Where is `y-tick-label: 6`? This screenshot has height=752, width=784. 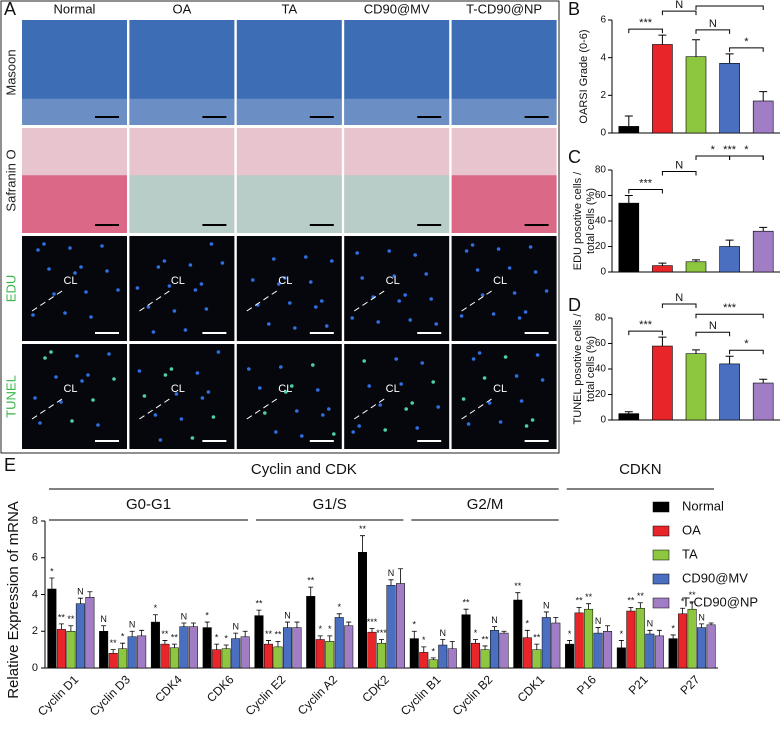 y-tick-label: 6 is located at coordinates (35, 558).